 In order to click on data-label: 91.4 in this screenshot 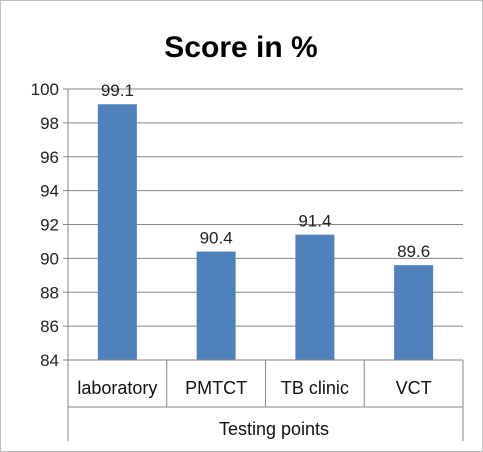, I will do `click(314, 221)`.